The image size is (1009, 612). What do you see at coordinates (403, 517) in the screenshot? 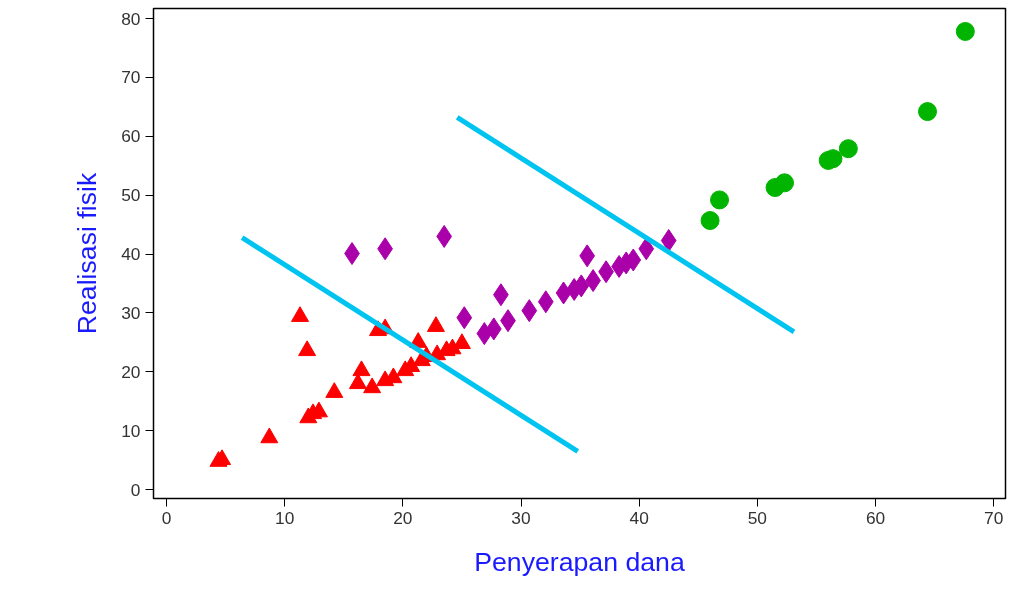
I see `x-tick-label: 20` at bounding box center [403, 517].